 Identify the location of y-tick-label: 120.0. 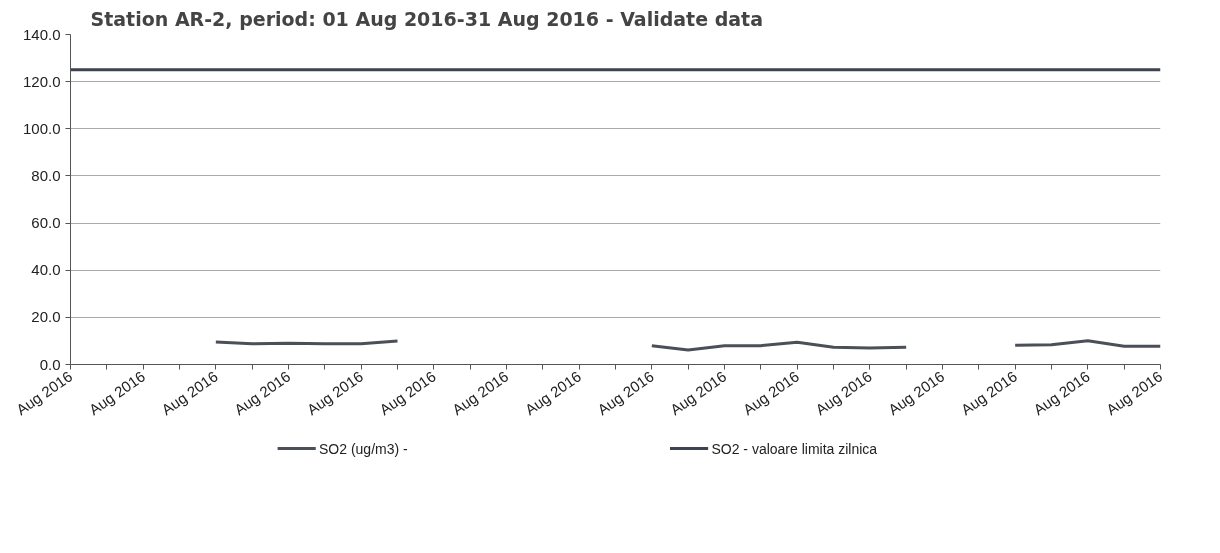
(41, 81).